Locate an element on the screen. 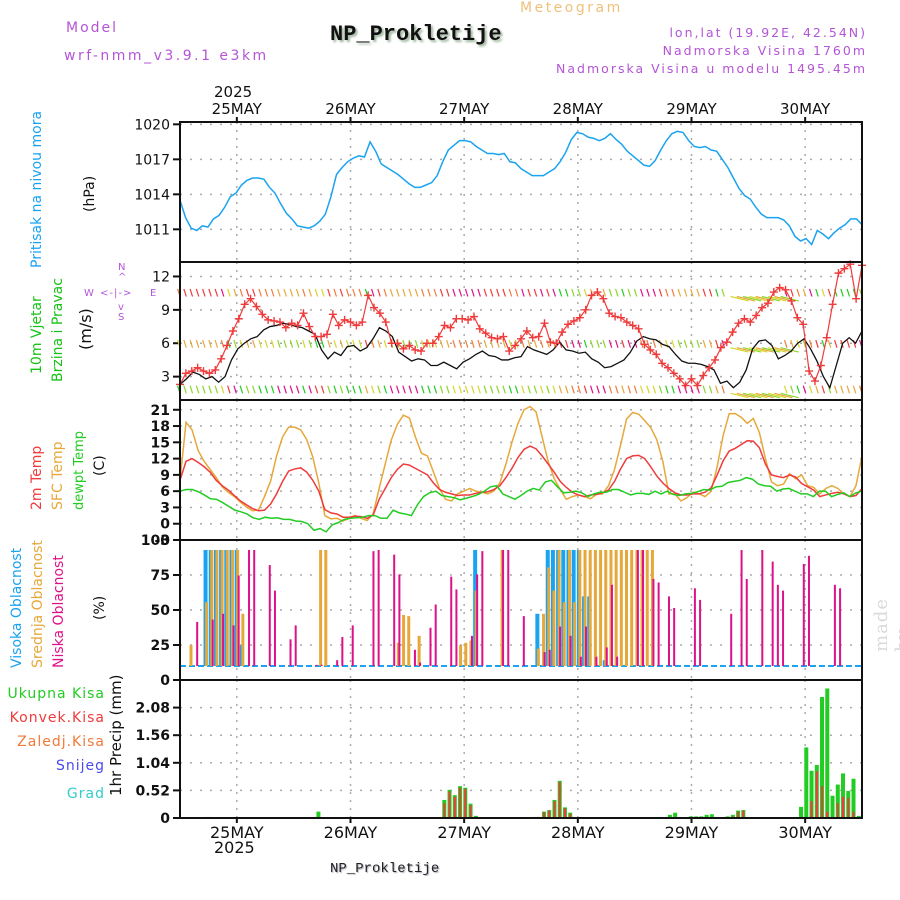 The width and height of the screenshot is (900, 900). x-tick-label-top: 29MAY is located at coordinates (691, 109).